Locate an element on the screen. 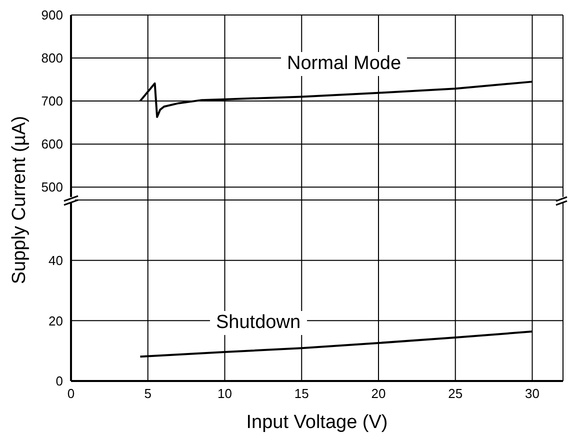  y-tick-label: 0 is located at coordinates (59, 381).